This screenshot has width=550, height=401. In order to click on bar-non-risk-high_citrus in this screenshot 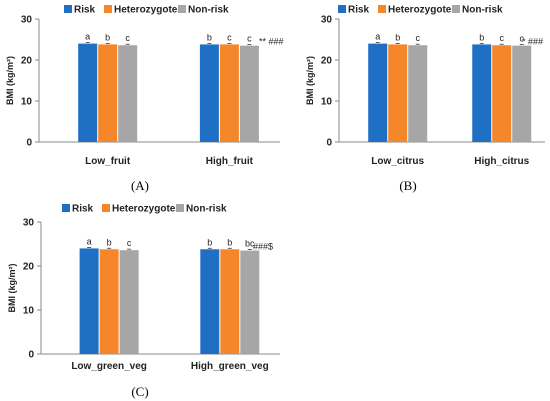, I will do `click(522, 93)`.